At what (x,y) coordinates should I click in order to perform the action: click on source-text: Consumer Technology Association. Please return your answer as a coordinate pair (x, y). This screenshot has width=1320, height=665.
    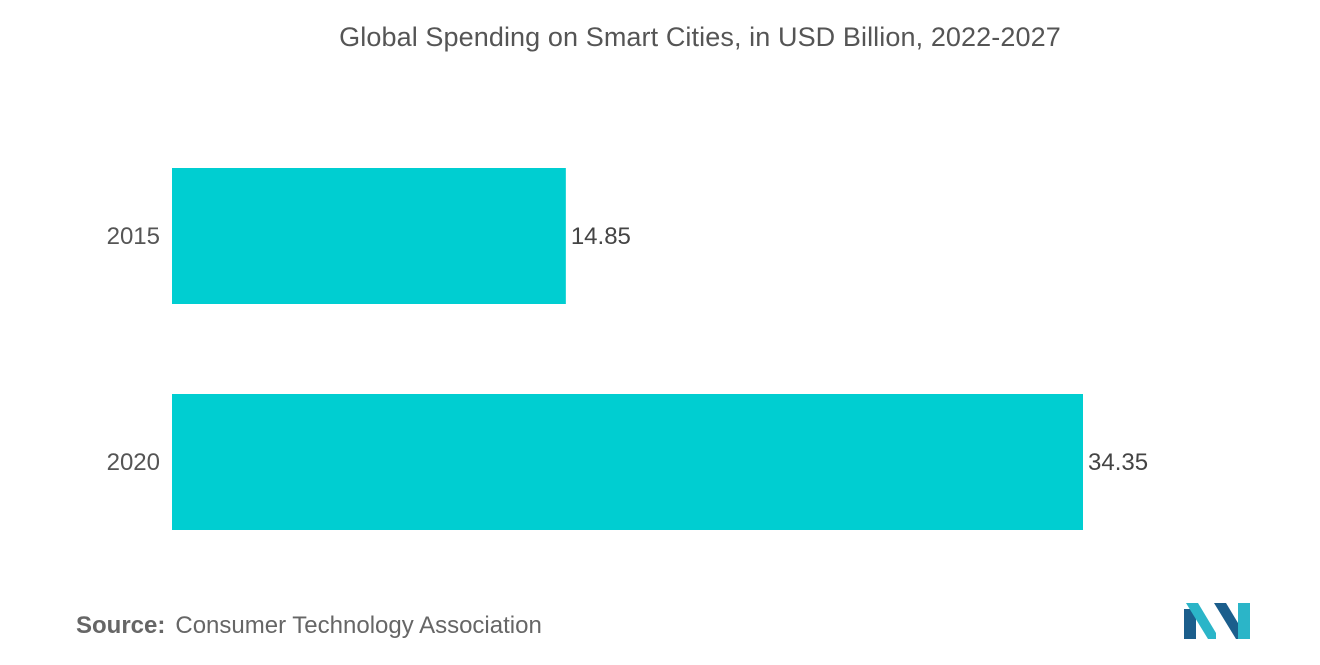
    Looking at the image, I should click on (358, 625).